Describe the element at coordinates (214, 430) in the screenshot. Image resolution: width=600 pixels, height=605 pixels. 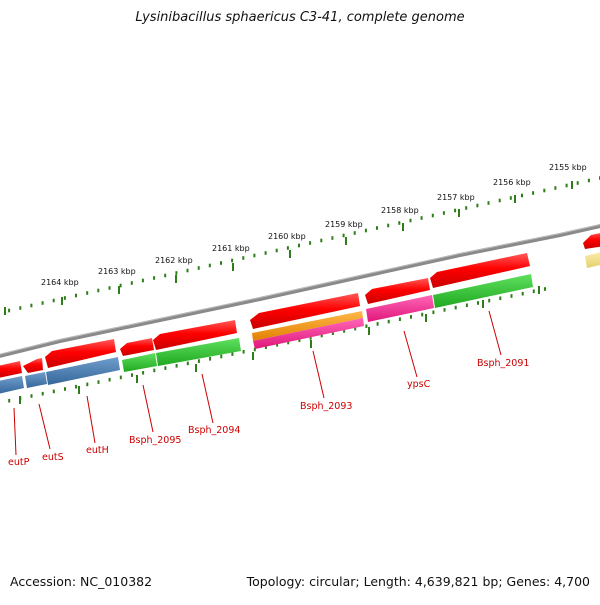
I see `gene-label: Bsph_2094` at that location.